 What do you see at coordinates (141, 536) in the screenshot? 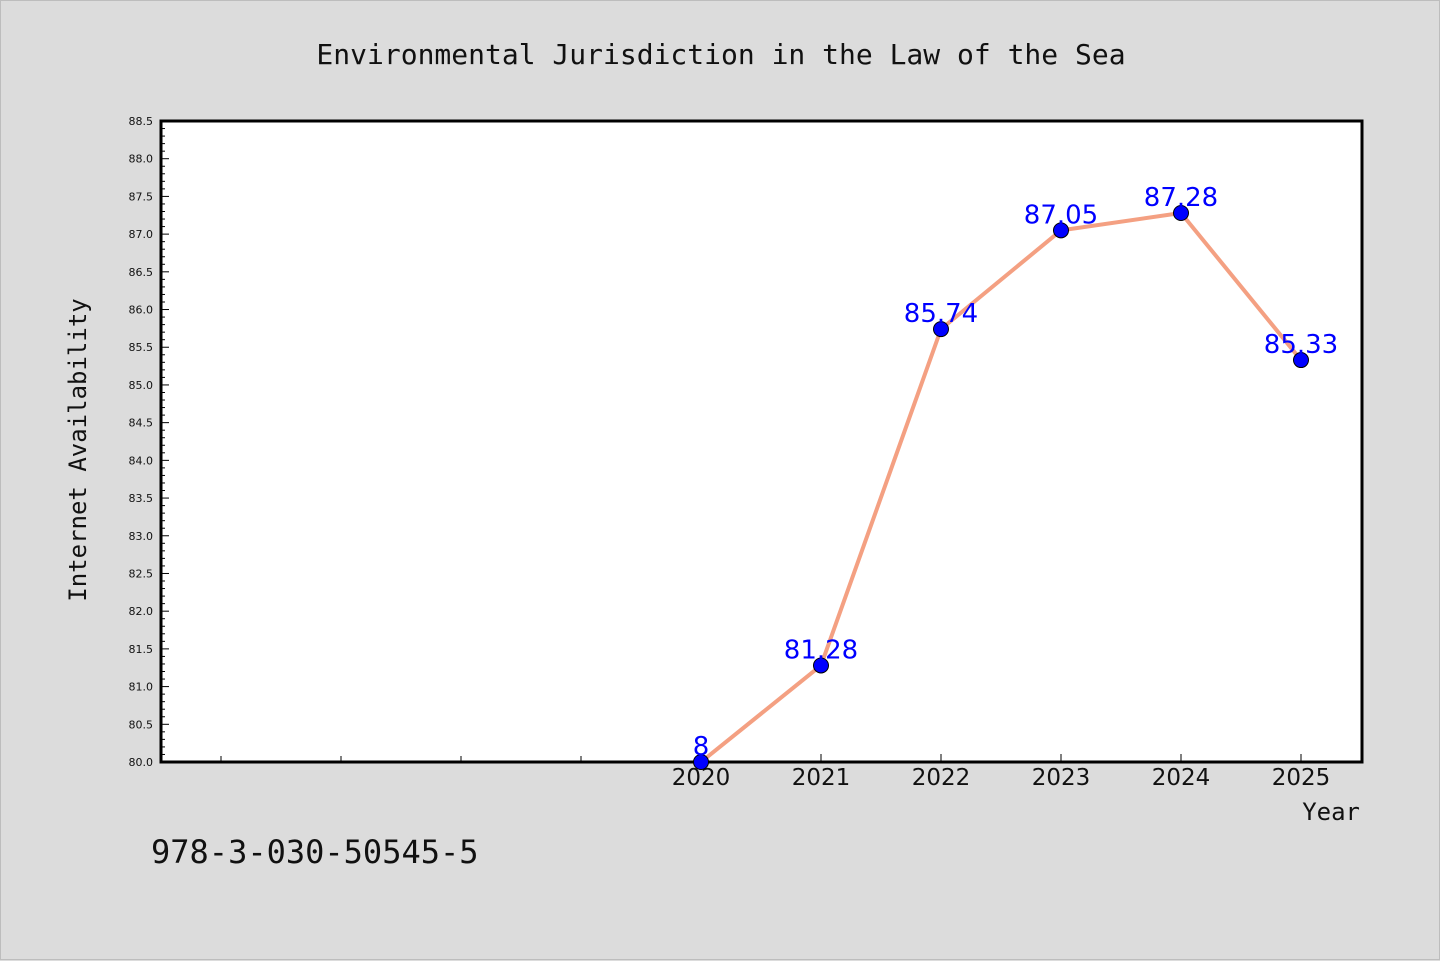
I see `y-tick-label: 83.0` at bounding box center [141, 536].